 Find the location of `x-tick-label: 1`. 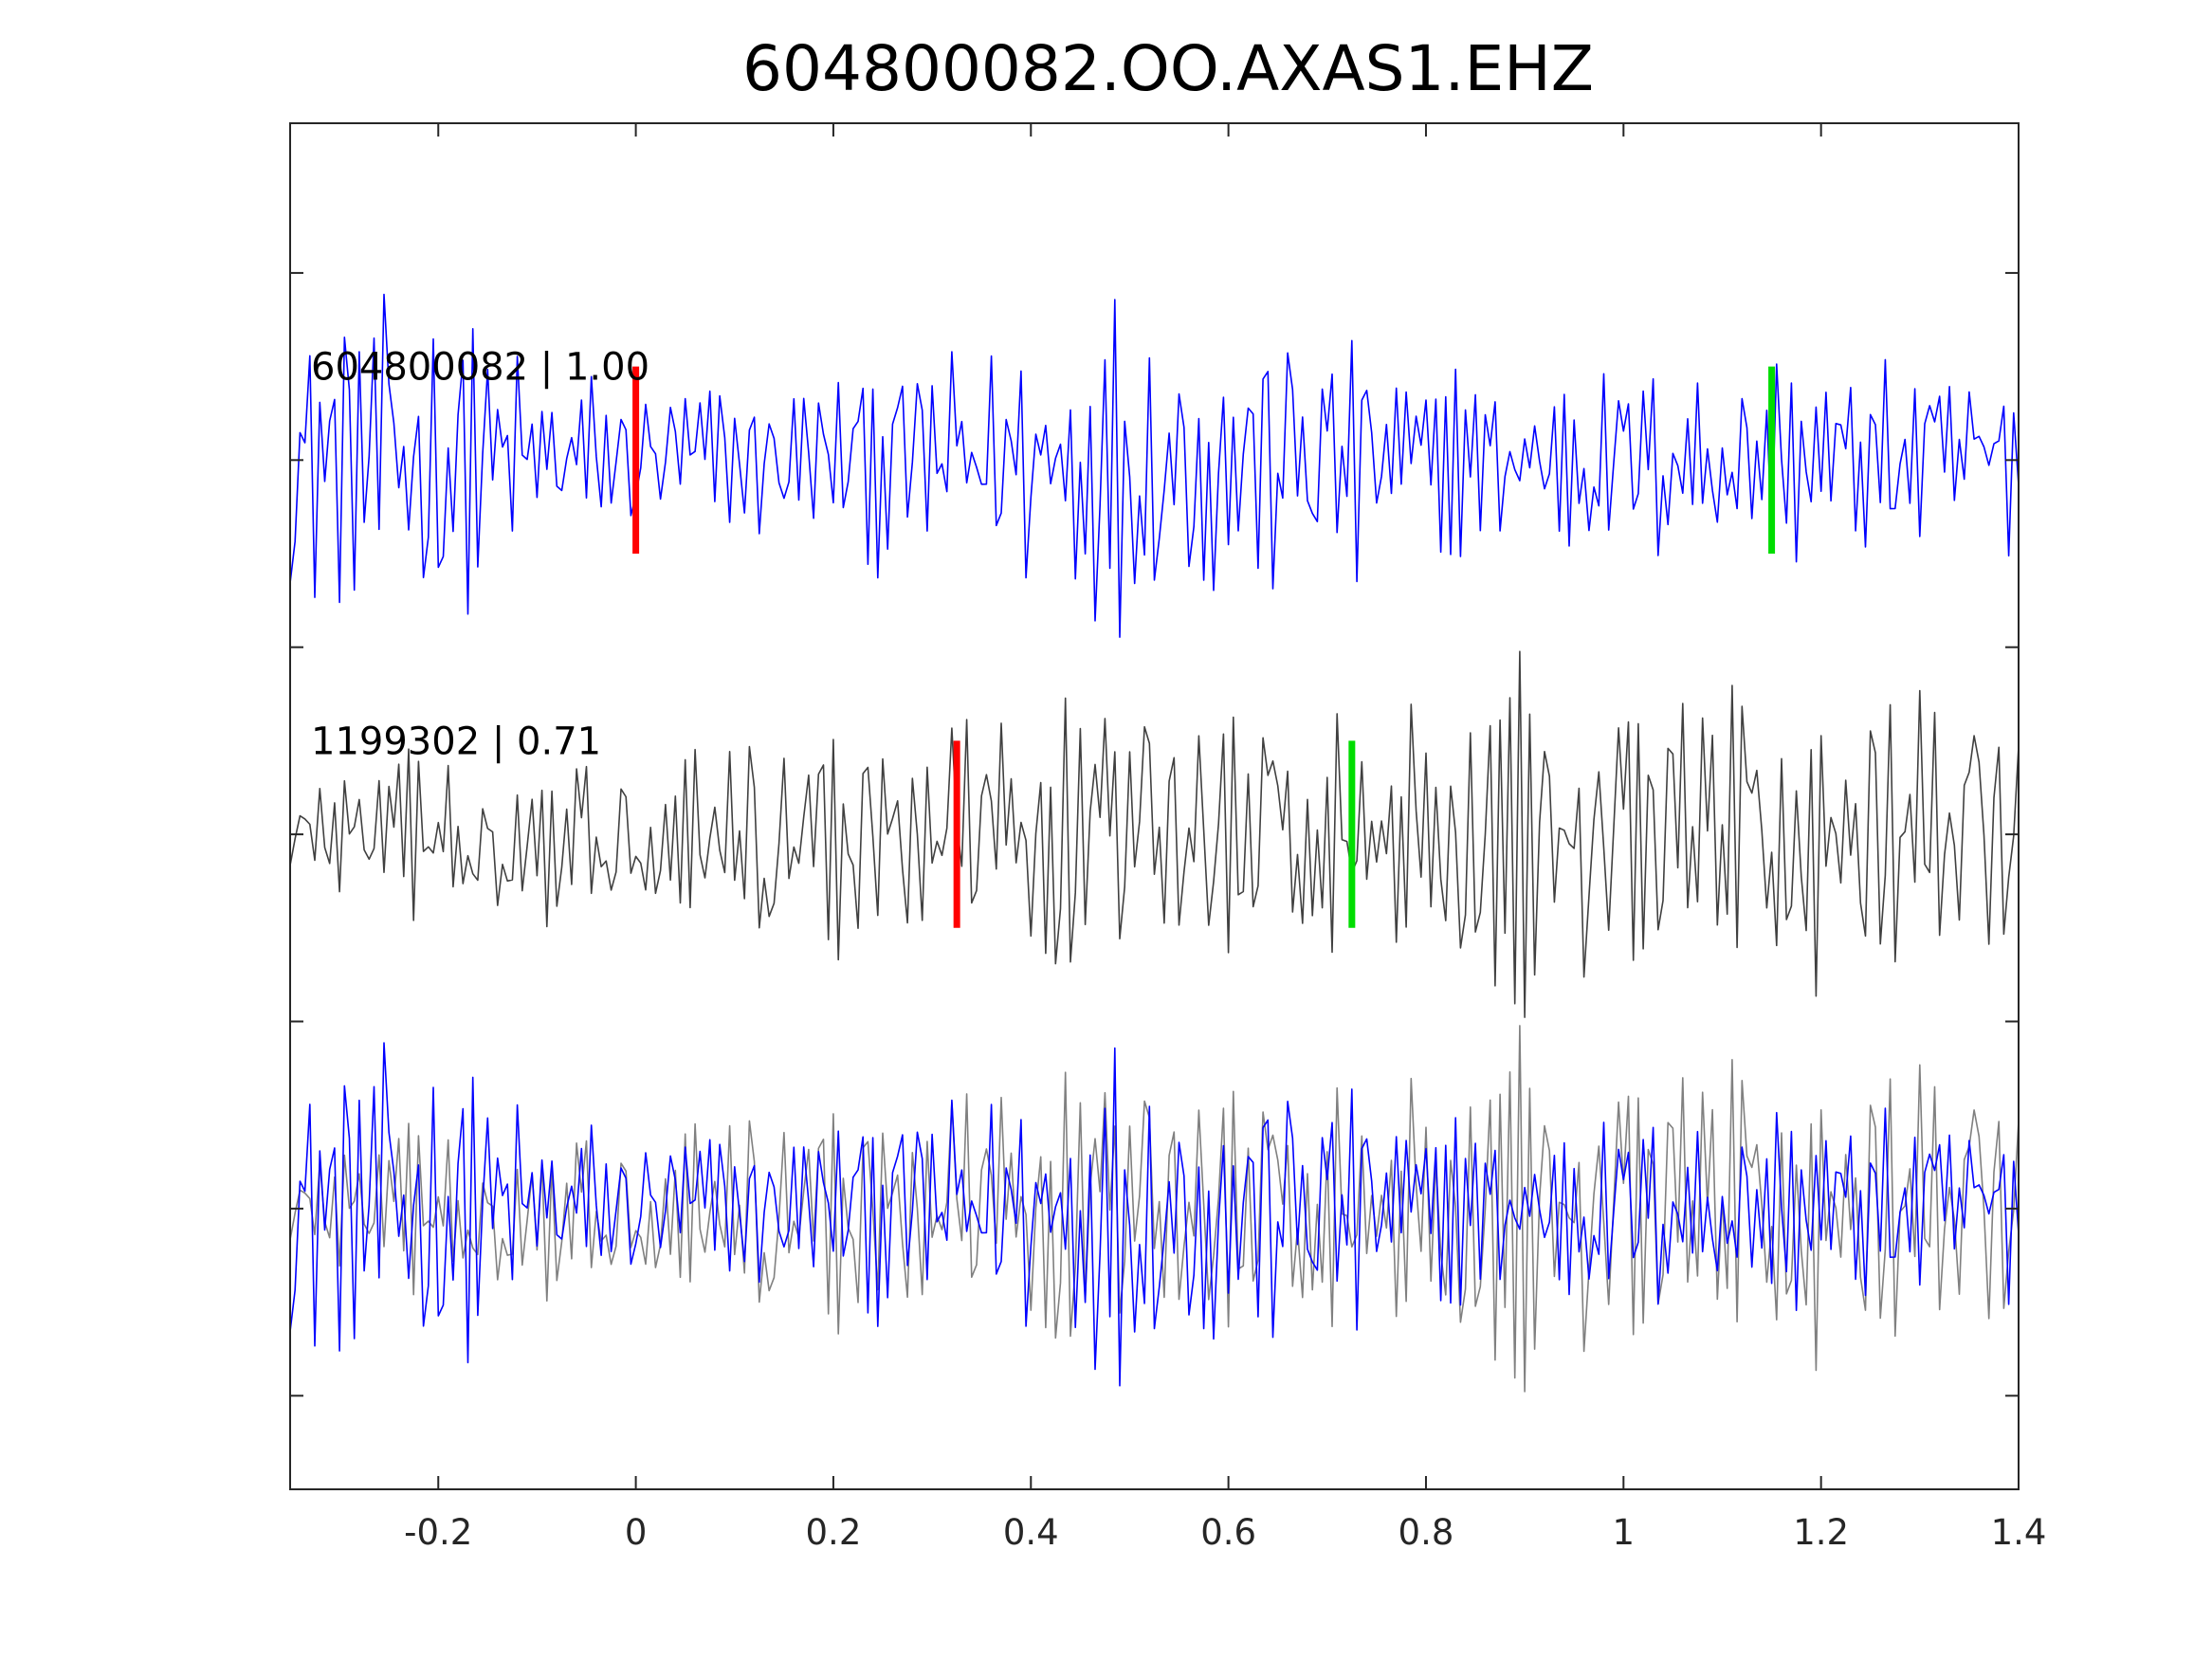

x-tick-label: 1 is located at coordinates (1624, 1532).